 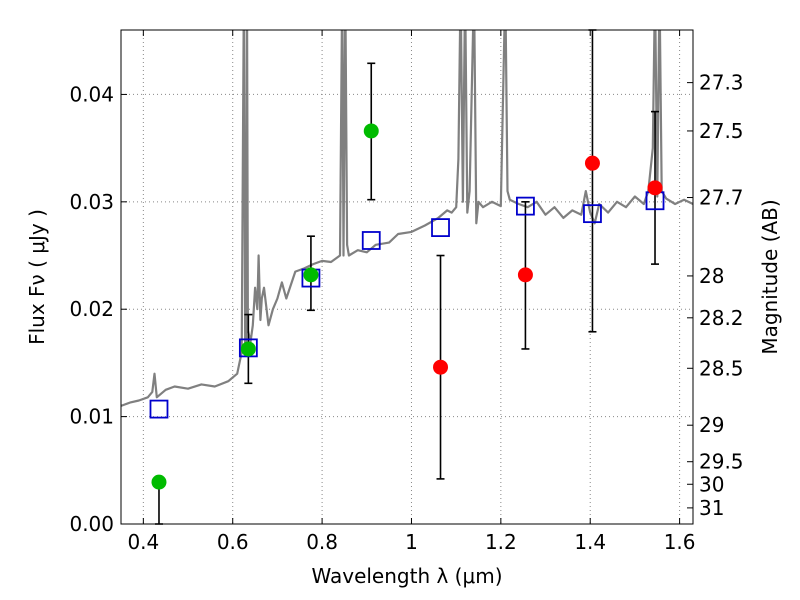 What do you see at coordinates (721, 198) in the screenshot?
I see `right-tick-label: 27.7` at bounding box center [721, 198].